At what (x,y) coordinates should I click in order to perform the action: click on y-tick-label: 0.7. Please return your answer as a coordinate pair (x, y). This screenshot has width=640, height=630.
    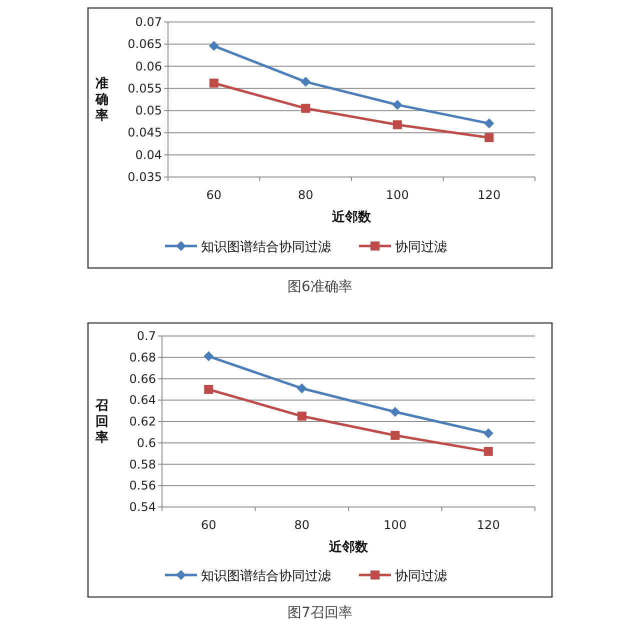
    Looking at the image, I should click on (146, 336).